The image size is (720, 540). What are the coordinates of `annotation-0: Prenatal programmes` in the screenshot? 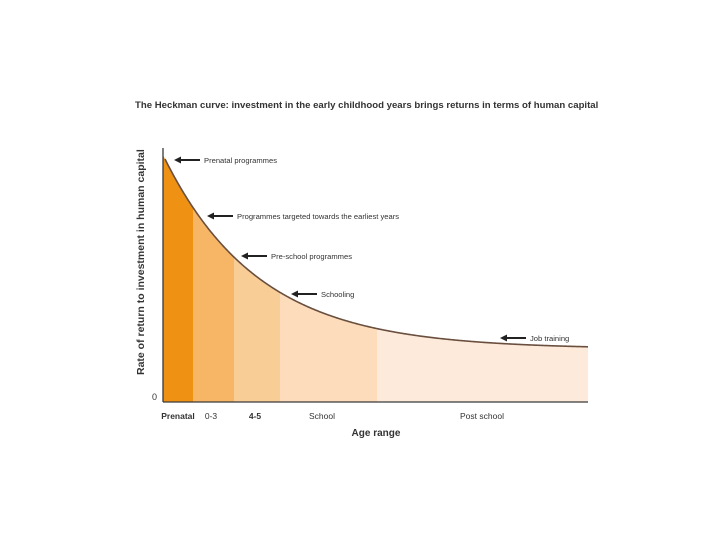 It's located at (225, 160).